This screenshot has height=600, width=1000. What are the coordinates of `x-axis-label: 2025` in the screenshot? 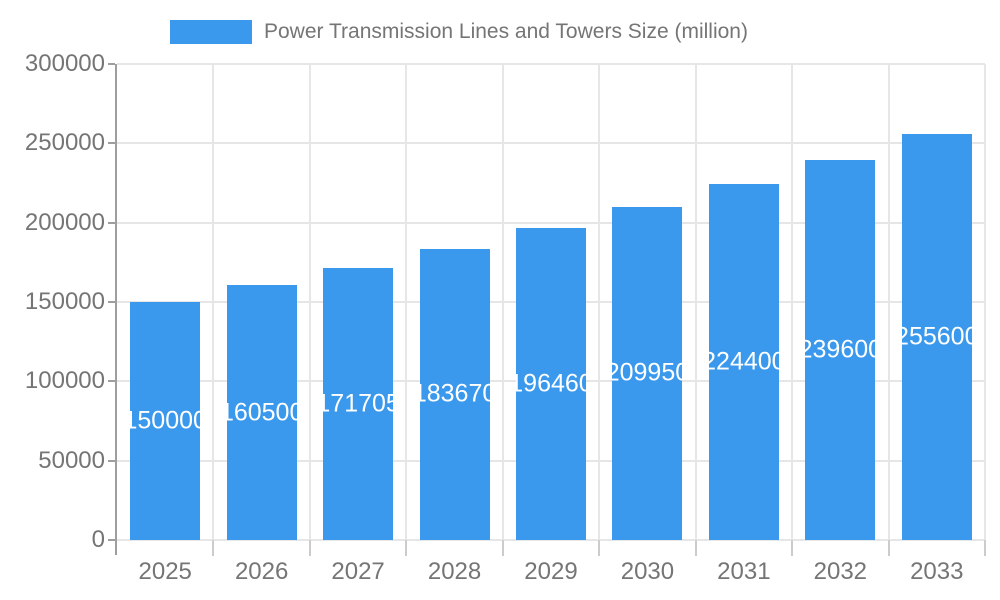 It's located at (165, 571).